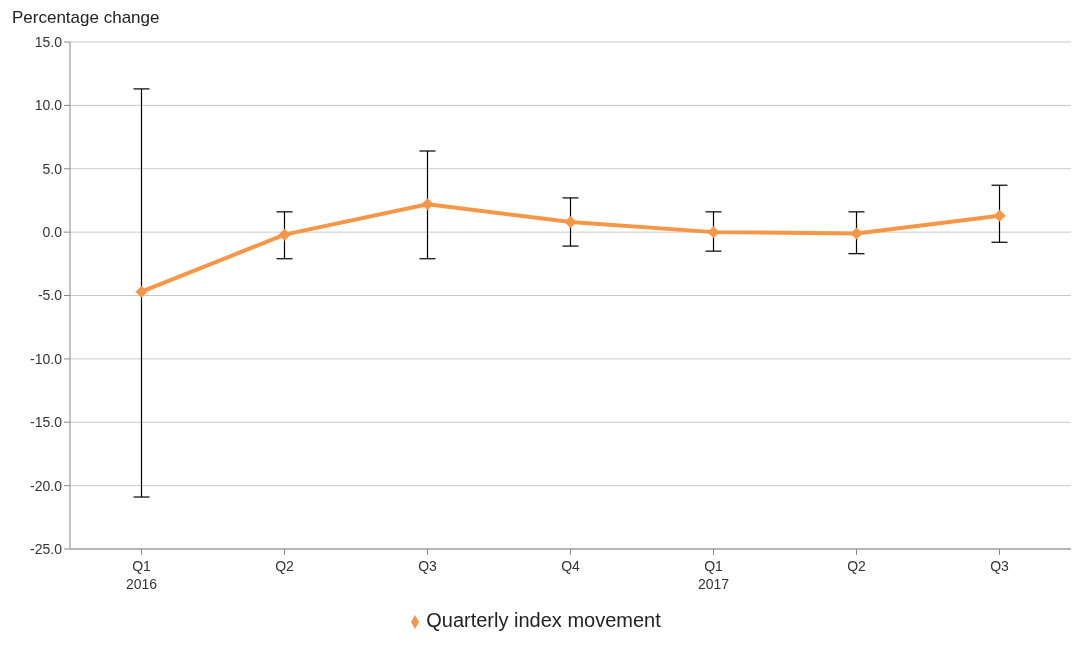 The width and height of the screenshot is (1089, 650). Describe the element at coordinates (48, 105) in the screenshot. I see `y-tick-label: 10.0` at that location.